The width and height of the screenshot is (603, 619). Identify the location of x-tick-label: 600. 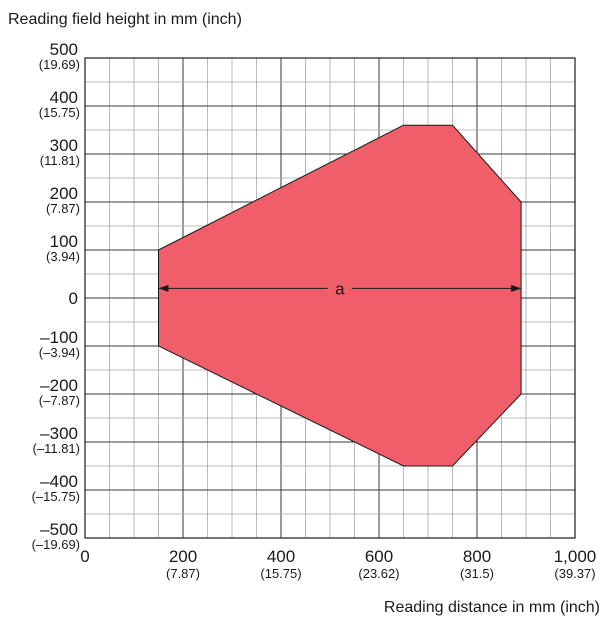
(379, 556).